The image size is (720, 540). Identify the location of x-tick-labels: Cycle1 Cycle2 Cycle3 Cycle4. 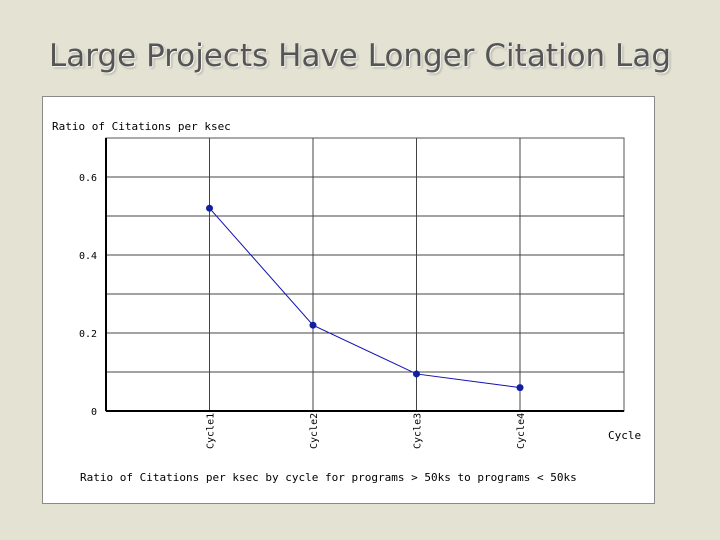
(367, 431).